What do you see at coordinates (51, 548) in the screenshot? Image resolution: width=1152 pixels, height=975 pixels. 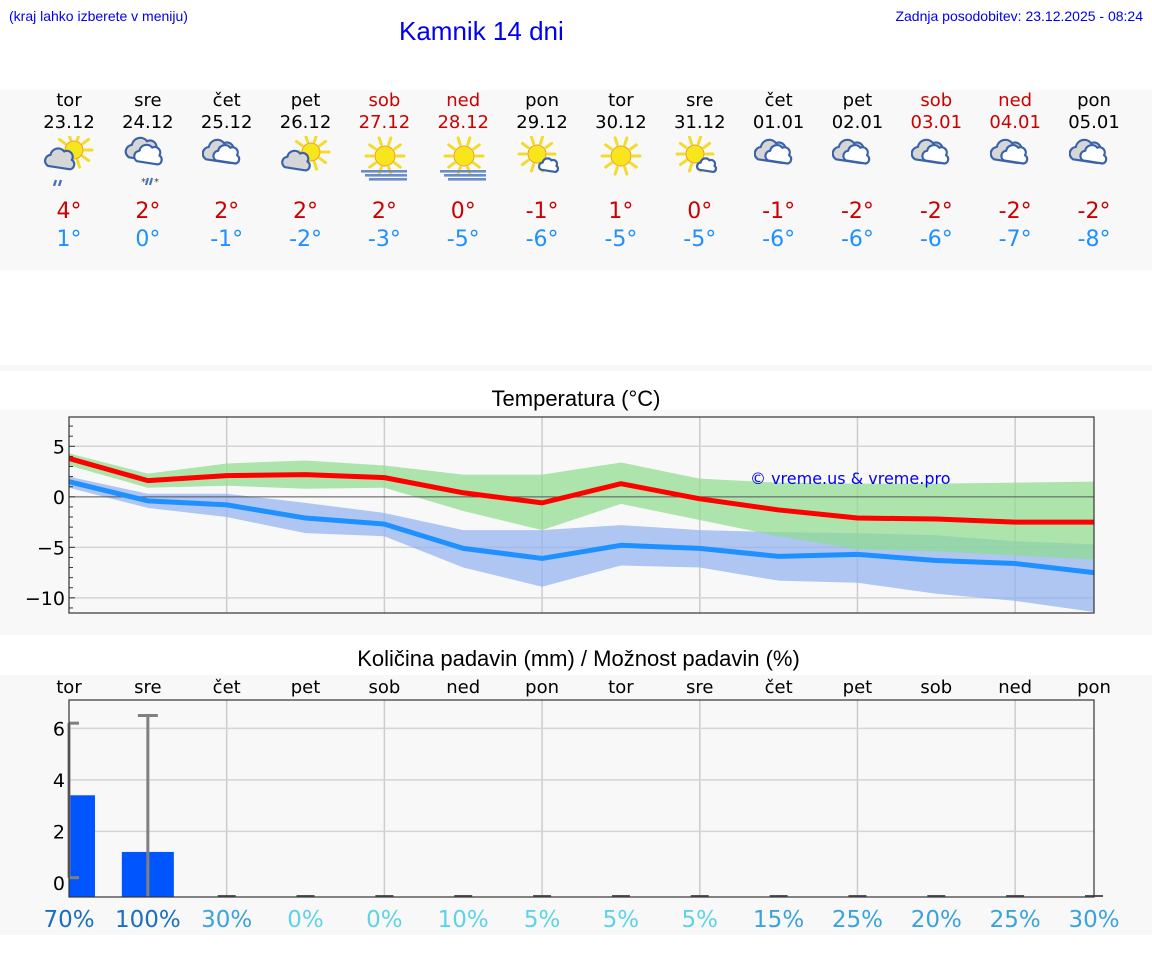 I see `svg-text: −5` at bounding box center [51, 548].